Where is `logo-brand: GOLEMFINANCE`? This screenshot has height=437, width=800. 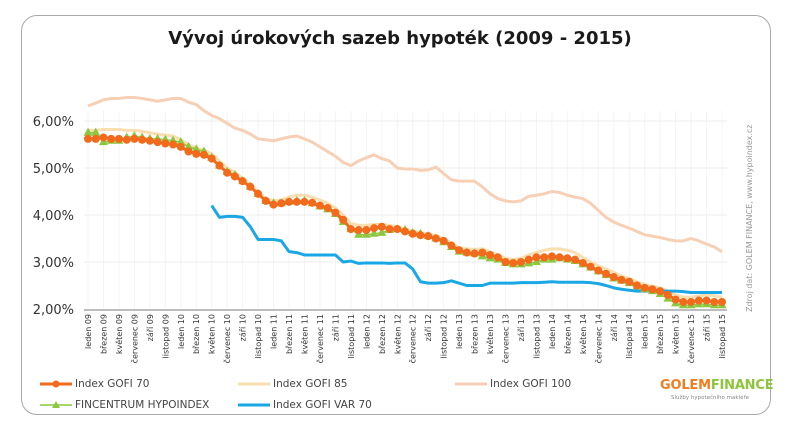
logo-brand: GOLEMFINANCE is located at coordinates (717, 385).